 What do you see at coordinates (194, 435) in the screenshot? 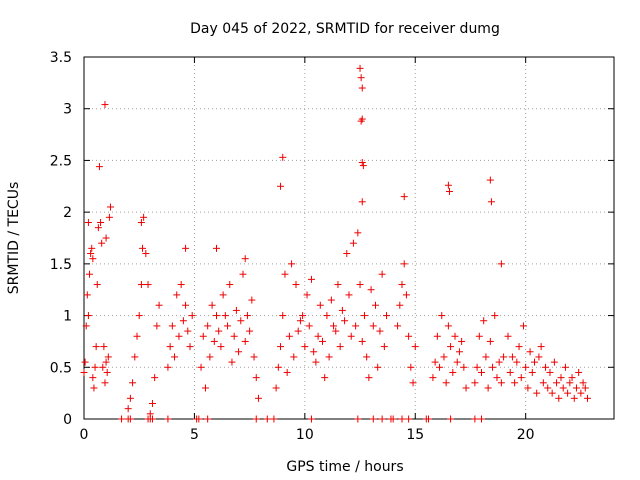
I see `x-tick-label: 5` at bounding box center [194, 435].